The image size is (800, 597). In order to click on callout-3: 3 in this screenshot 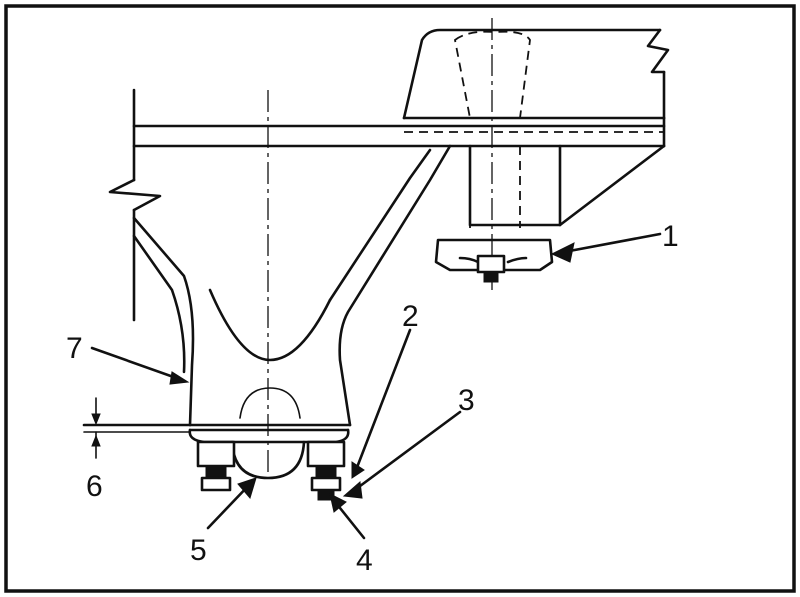, I will do `click(466, 400)`.